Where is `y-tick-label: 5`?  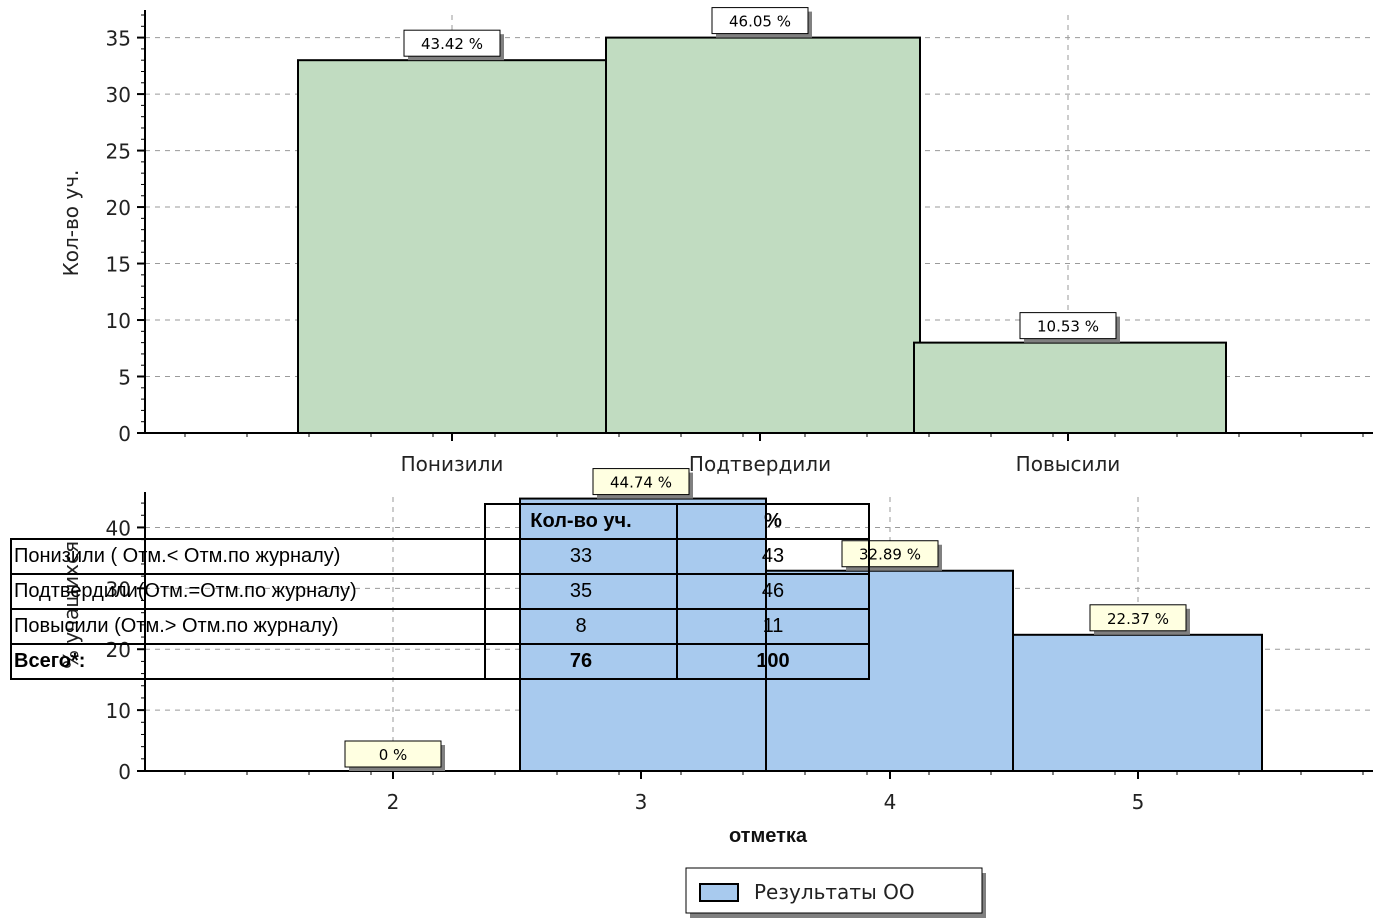 y-tick-label: 5 is located at coordinates (124, 378).